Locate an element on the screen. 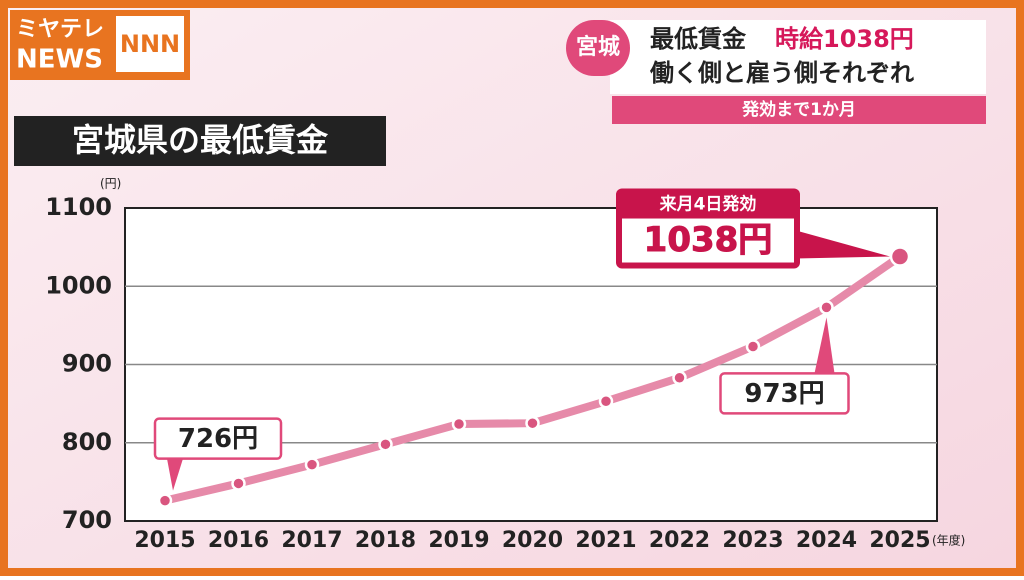  value-label: 973円 is located at coordinates (784, 394).